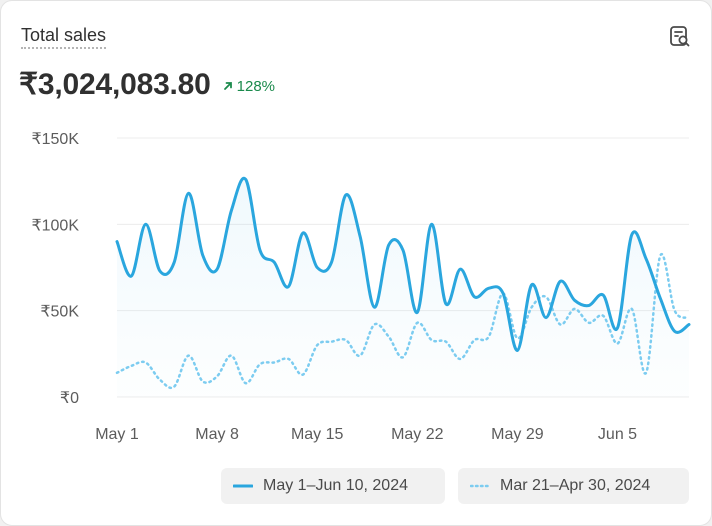 The height and width of the screenshot is (526, 712). I want to click on x-tick-label: May 8, so click(217, 434).